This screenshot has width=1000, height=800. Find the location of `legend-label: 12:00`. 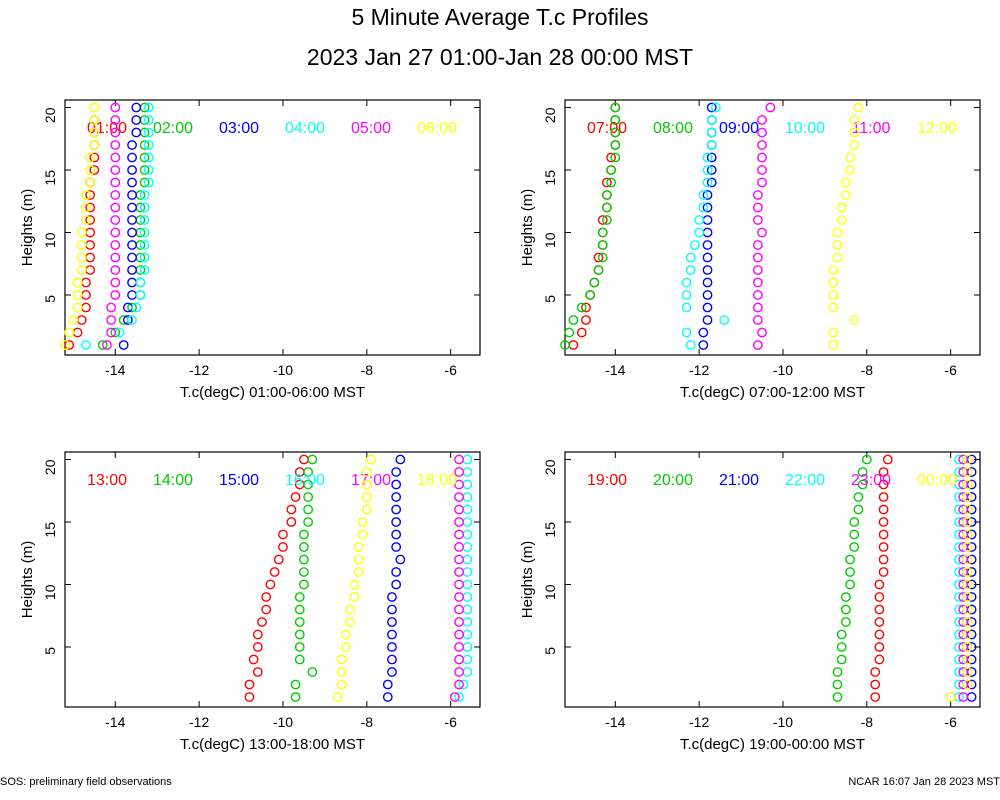

legend-label: 12:00 is located at coordinates (937, 128).